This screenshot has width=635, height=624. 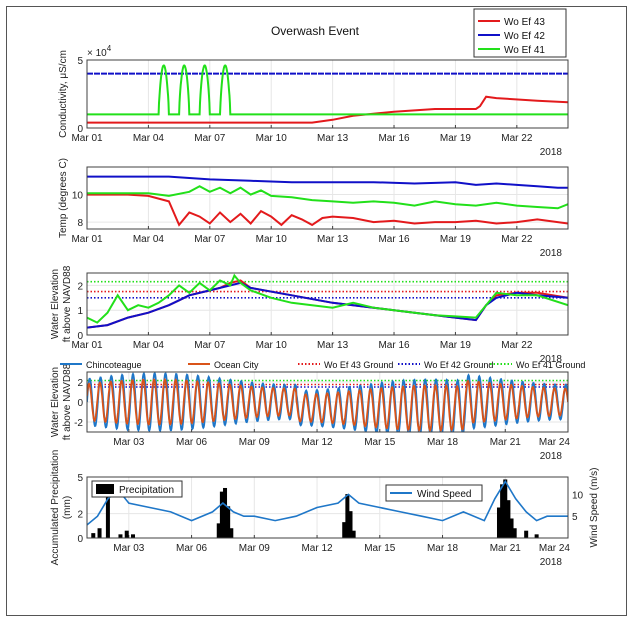 I want to click on legend-label: Wo Ef 42 Ground, so click(x=458, y=365).